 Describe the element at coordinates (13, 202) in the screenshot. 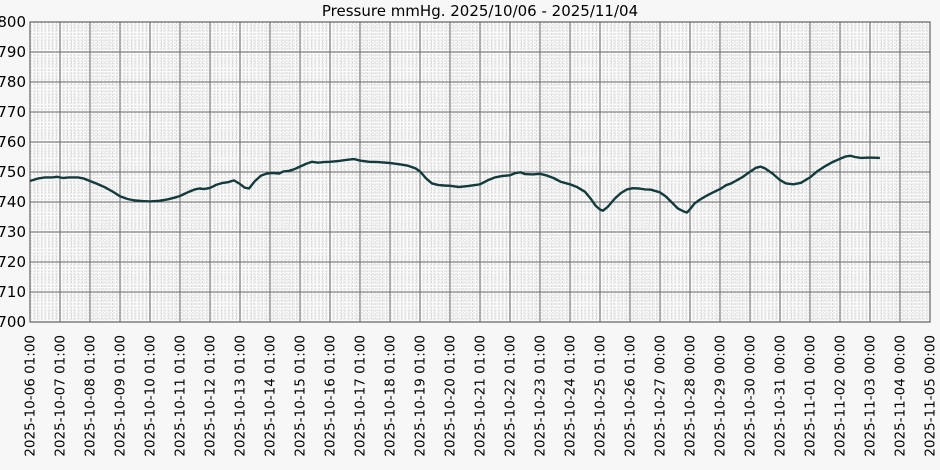

I see `y-tick-label: 740` at that location.